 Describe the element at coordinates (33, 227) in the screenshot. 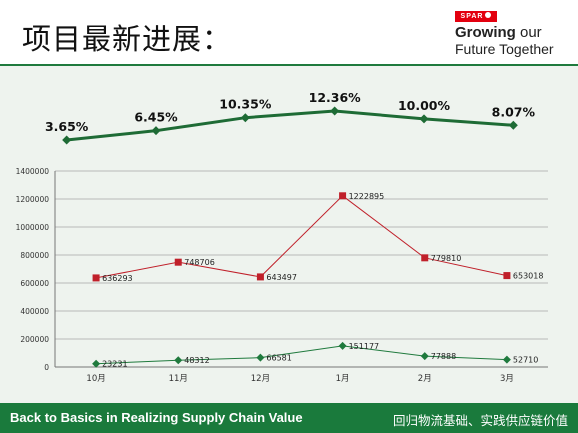

I see `y-tick-label: 1000000` at that location.